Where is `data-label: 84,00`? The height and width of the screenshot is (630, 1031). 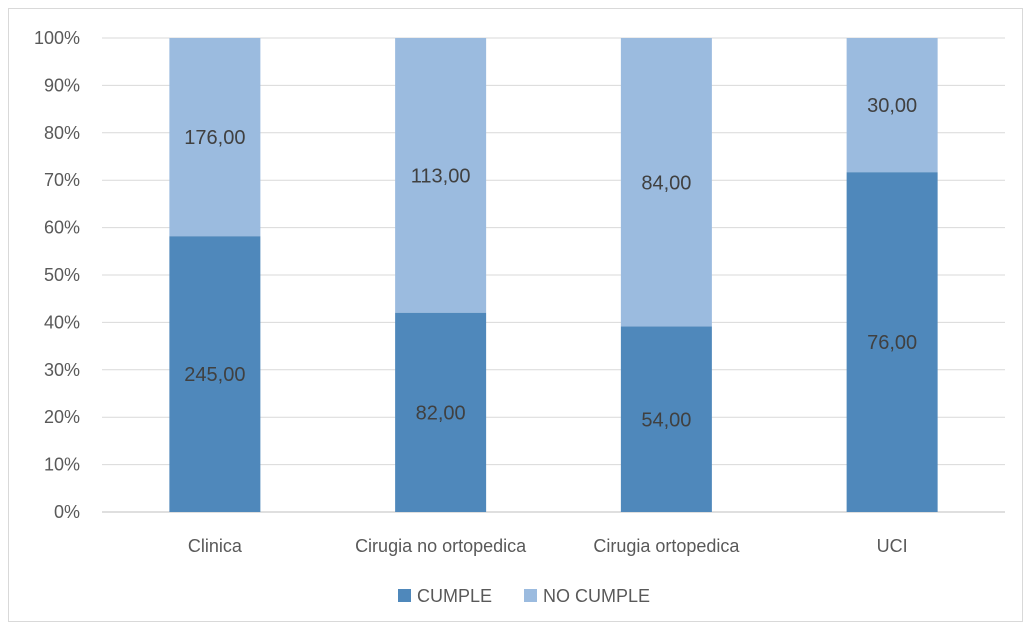
data-label: 84,00 is located at coordinates (666, 183).